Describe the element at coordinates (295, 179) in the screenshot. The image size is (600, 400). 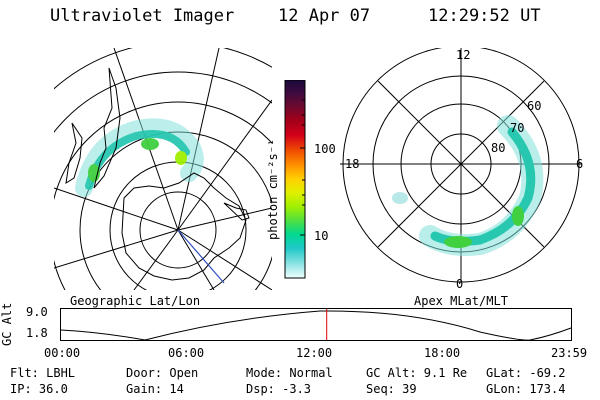
I see `colorbar` at that location.